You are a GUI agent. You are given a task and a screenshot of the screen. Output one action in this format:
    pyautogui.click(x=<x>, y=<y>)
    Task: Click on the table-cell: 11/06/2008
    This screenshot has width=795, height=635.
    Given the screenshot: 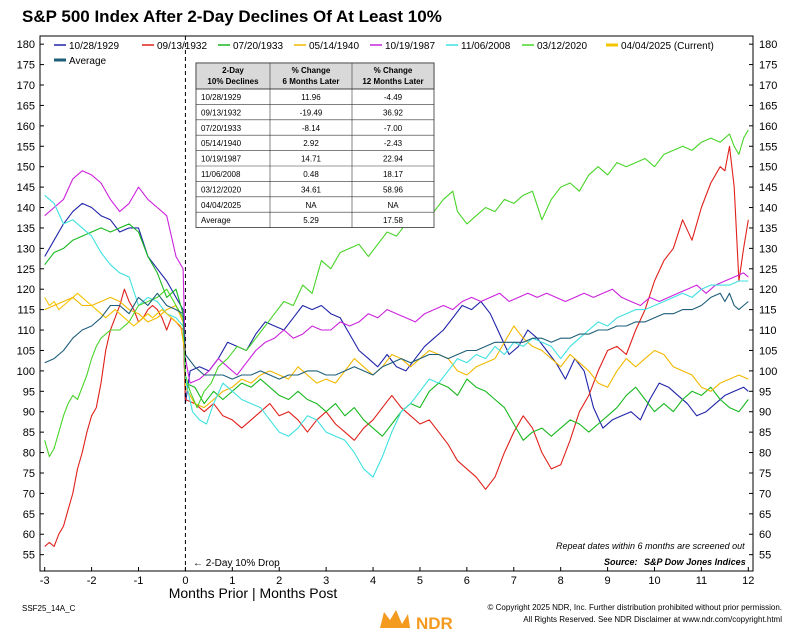 What is the action you would take?
    pyautogui.click(x=221, y=174)
    